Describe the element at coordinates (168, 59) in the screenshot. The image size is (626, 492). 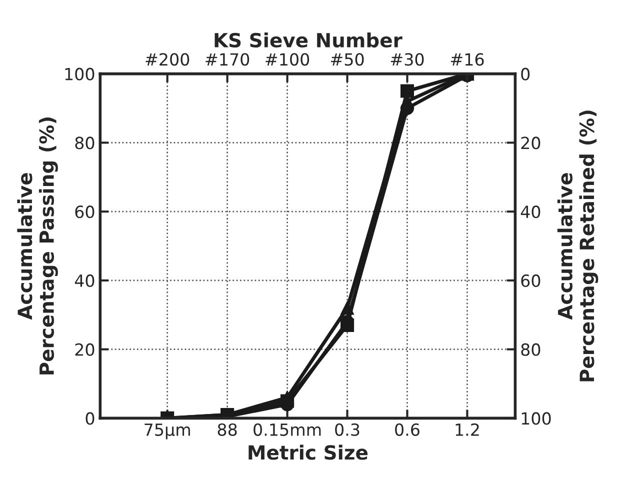
I see `text: #200` at that location.